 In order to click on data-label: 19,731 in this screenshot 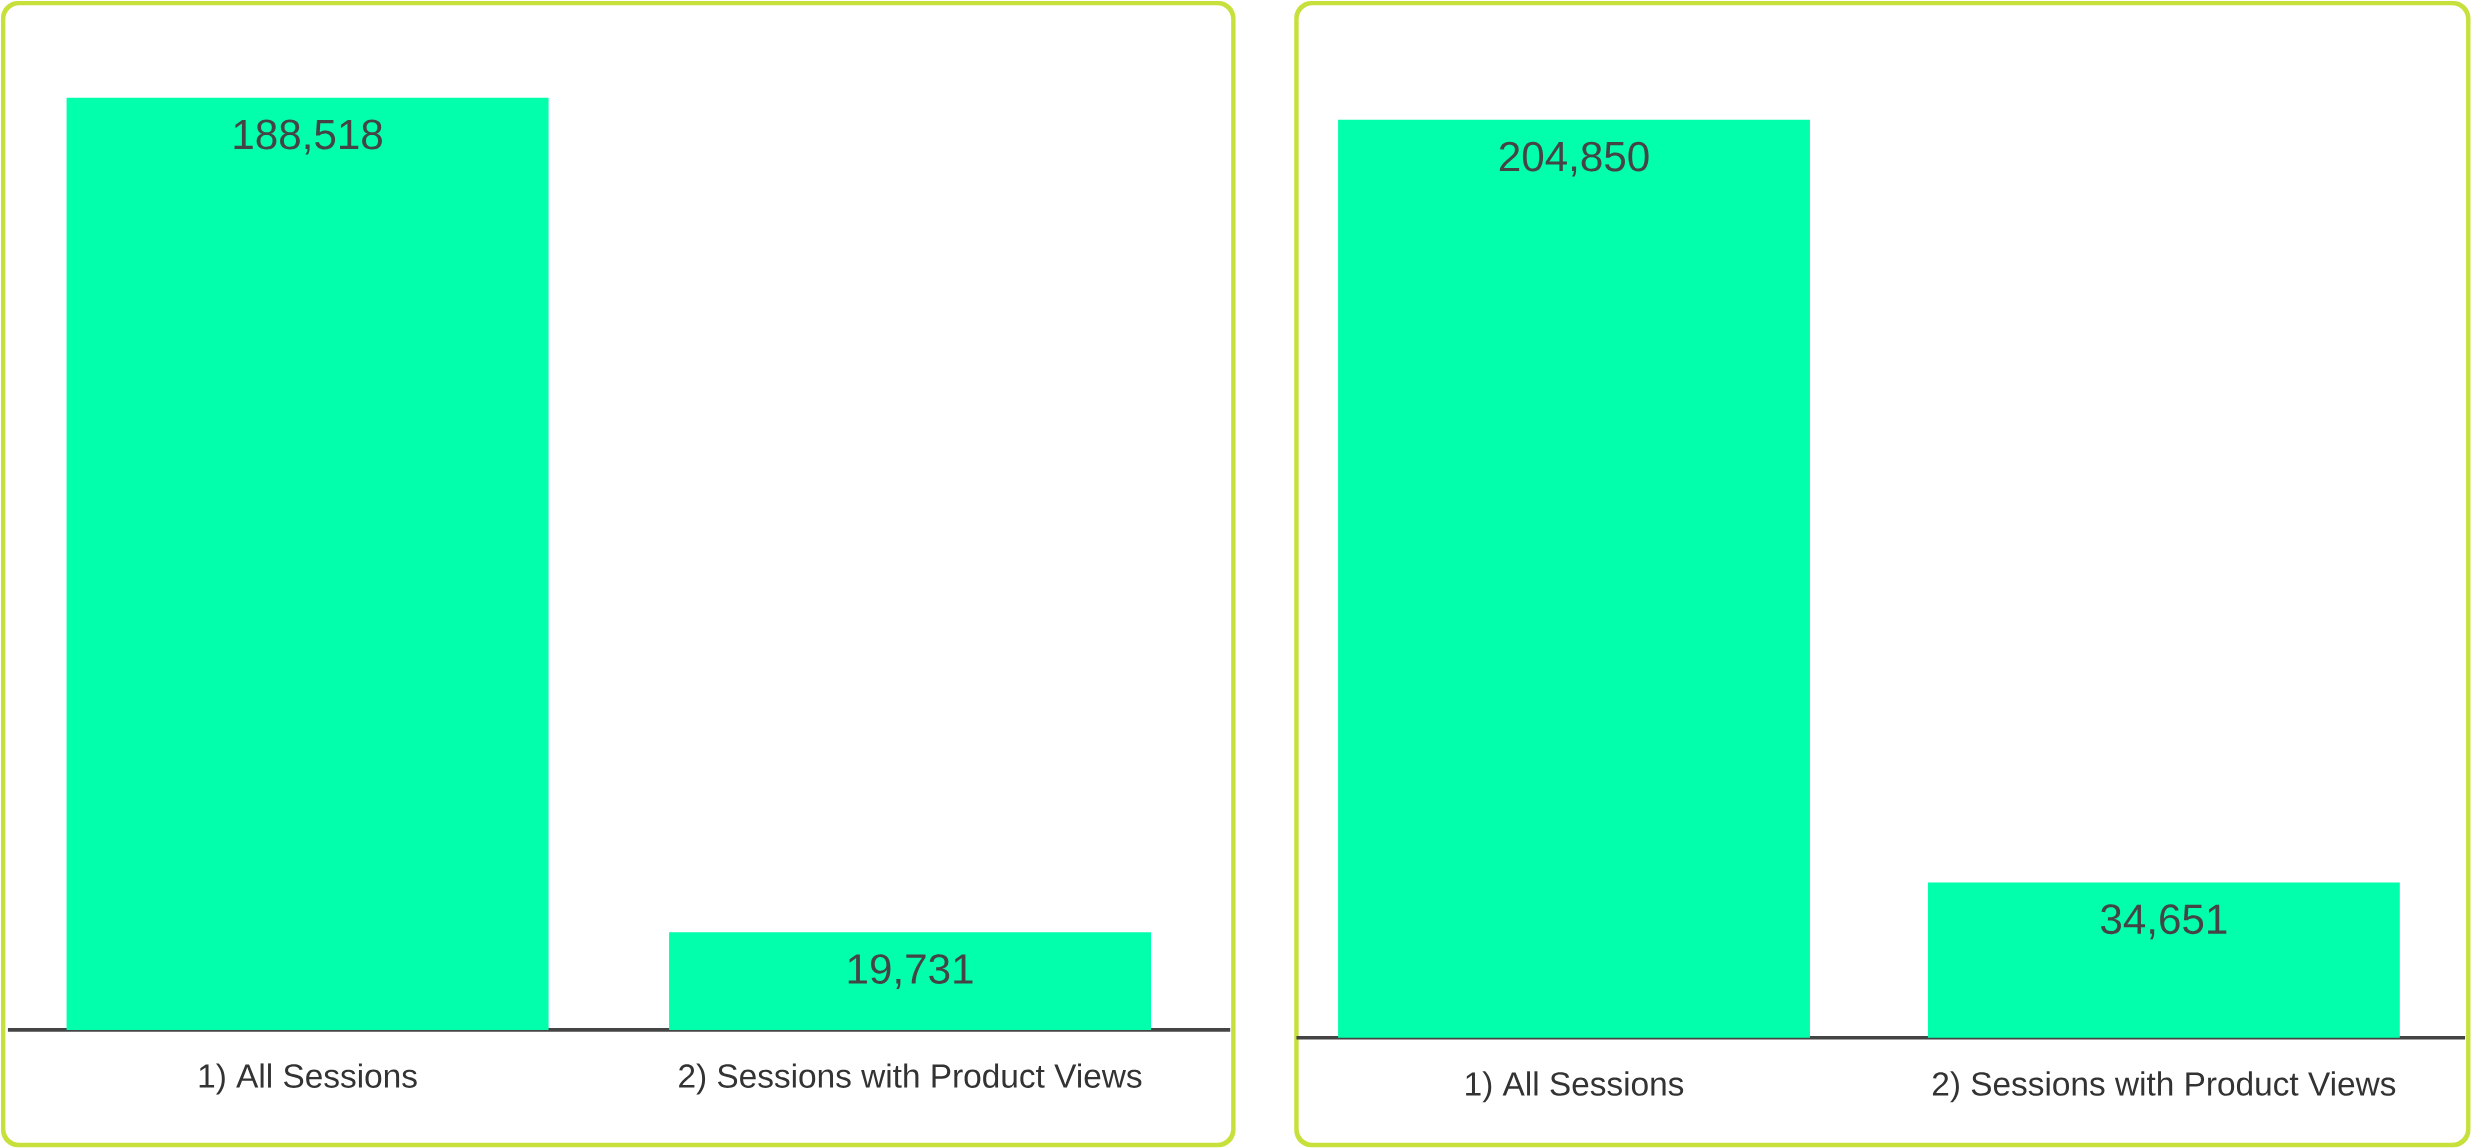, I will do `click(910, 971)`.